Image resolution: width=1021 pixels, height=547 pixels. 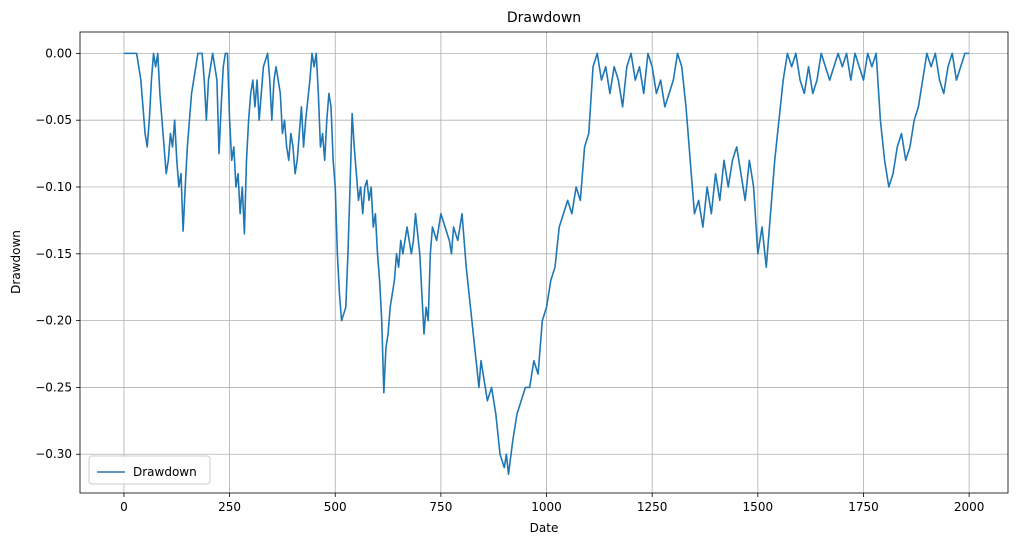 What do you see at coordinates (124, 507) in the screenshot?
I see `x-tick-label: 0` at bounding box center [124, 507].